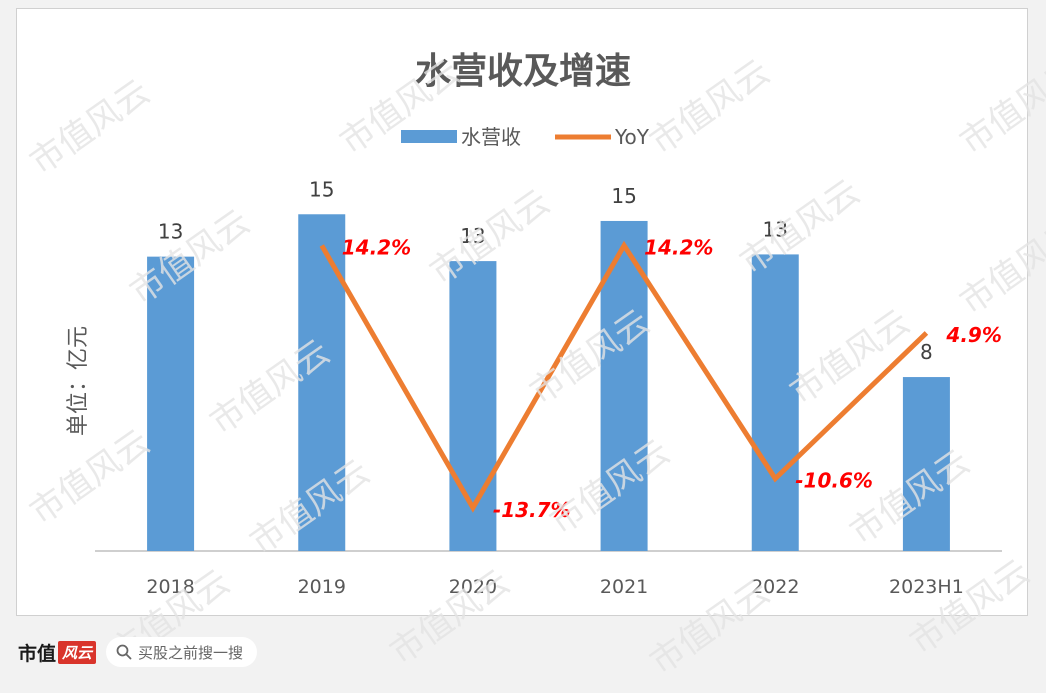  Describe the element at coordinates (473, 406) in the screenshot. I see `bar-2020` at that location.